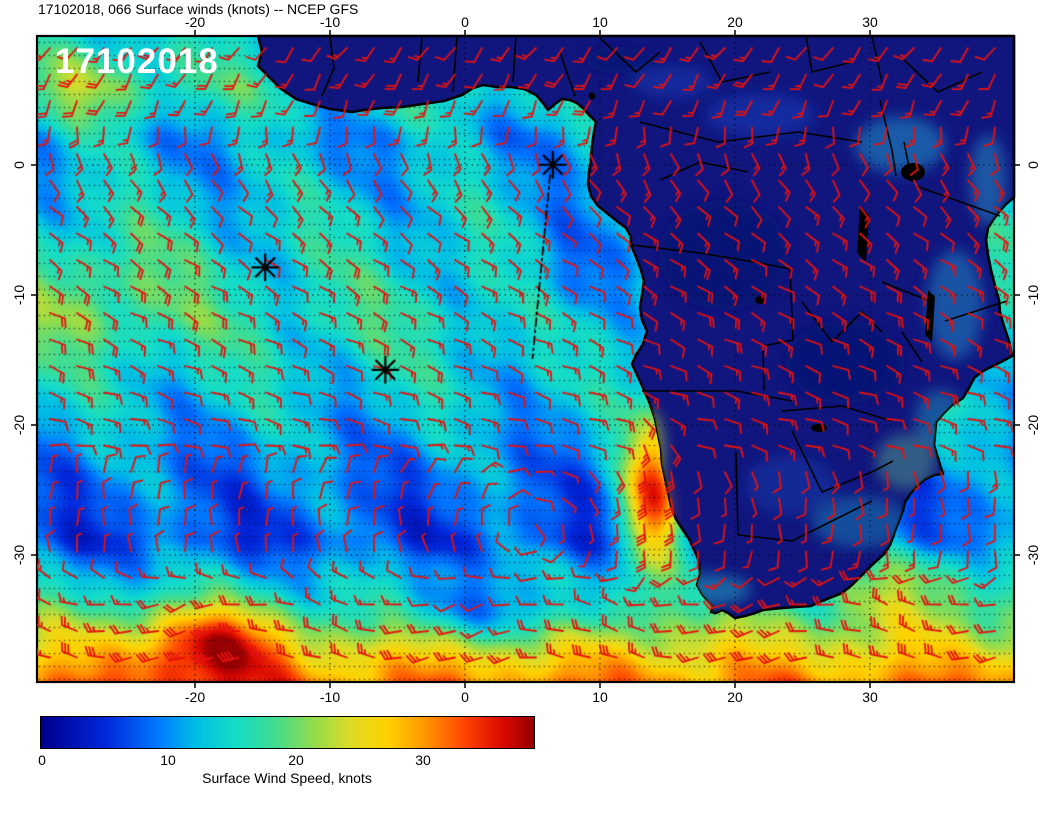 This screenshot has height=816, width=1056. Describe the element at coordinates (19, 555) in the screenshot. I see `lat-tick-label-left: -30` at that location.